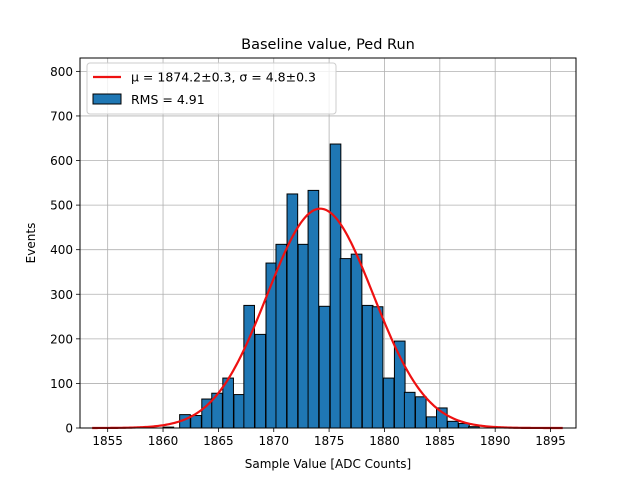 This screenshot has width=640, height=480. What do you see at coordinates (328, 45) in the screenshot?
I see `chart-title: Baseline value, Ped Run` at bounding box center [328, 45].